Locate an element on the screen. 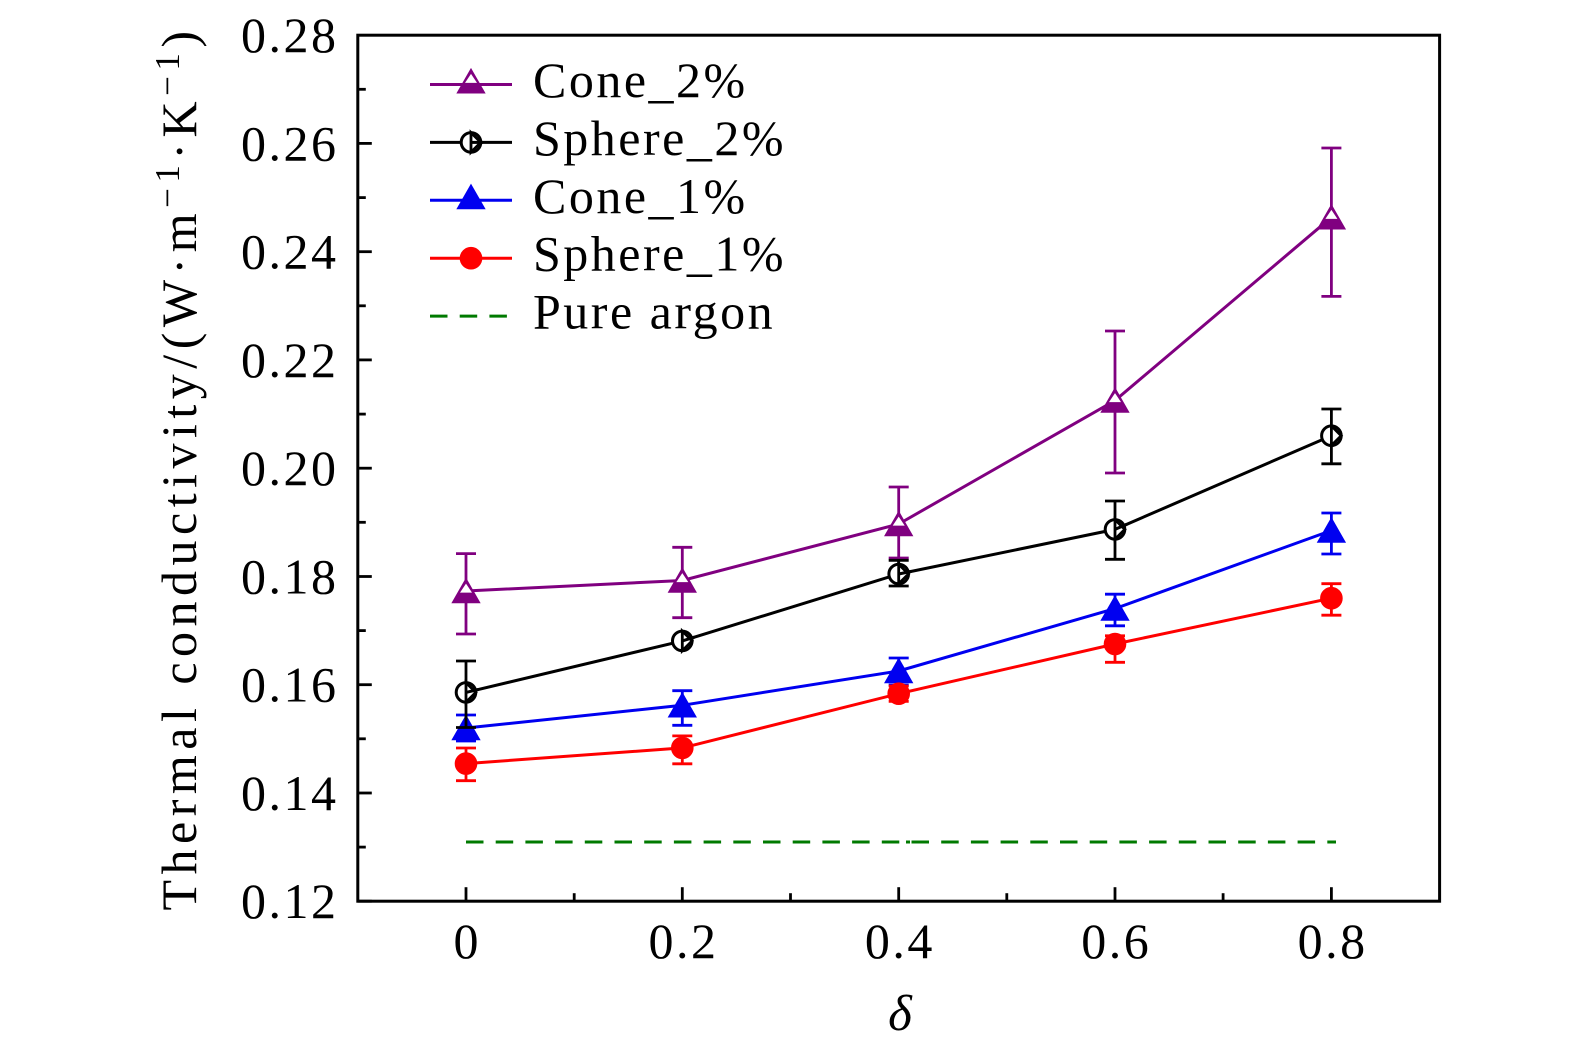  svg-text: 0.26 is located at coordinates (290, 143).